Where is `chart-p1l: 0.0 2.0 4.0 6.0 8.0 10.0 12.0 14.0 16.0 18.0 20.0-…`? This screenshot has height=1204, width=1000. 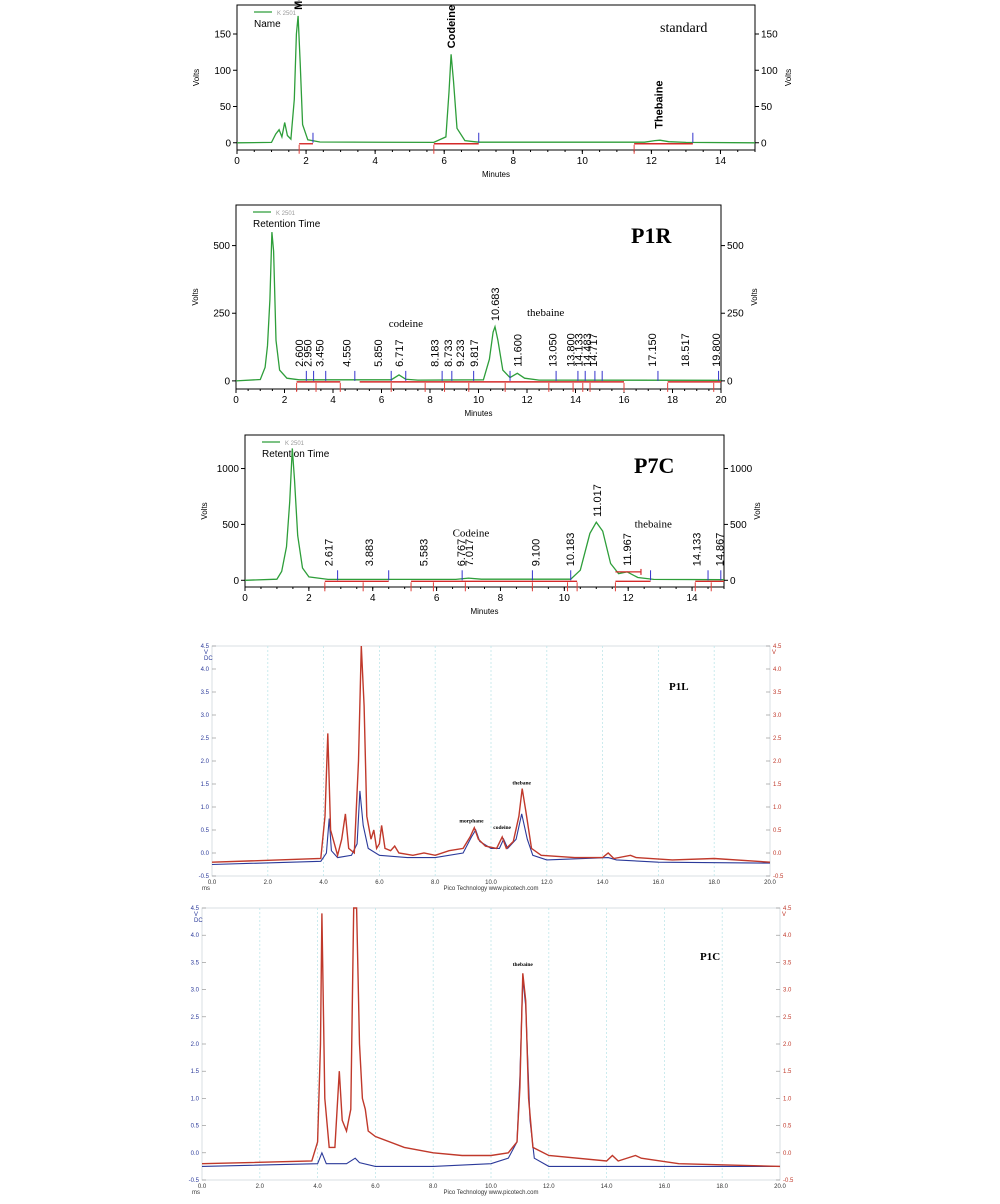
chart-p1l: 0.0 2.0 4.0 6.0 8.0 10.0 12.0 14.0 16.0 18.0 20.0-… is located at coordinates (491, 768).